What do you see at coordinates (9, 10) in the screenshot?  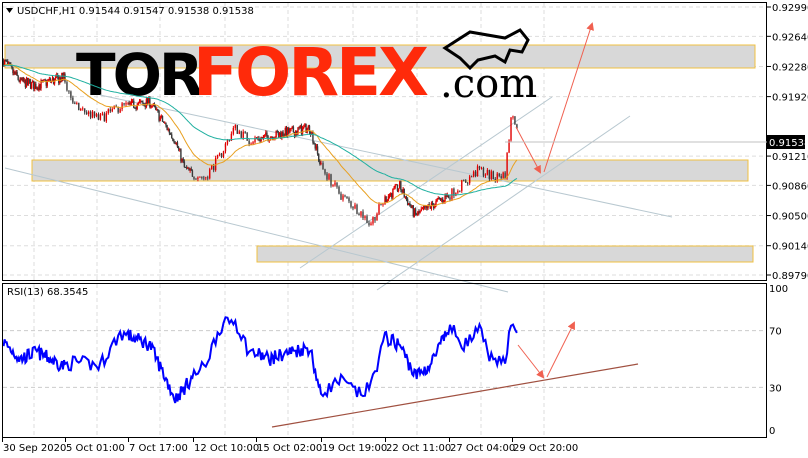 I see `dropdown-triangle-icon` at bounding box center [9, 10].